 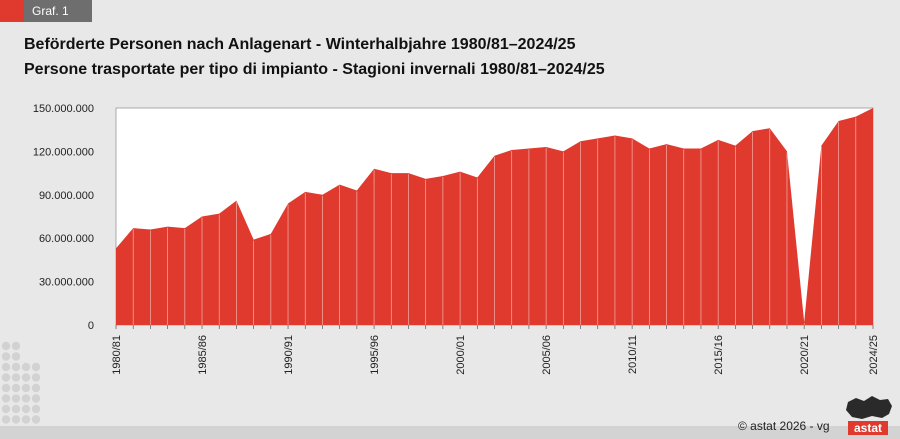 What do you see at coordinates (874, 355) in the screenshot?
I see `x-tick-label: 2024/25` at bounding box center [874, 355].